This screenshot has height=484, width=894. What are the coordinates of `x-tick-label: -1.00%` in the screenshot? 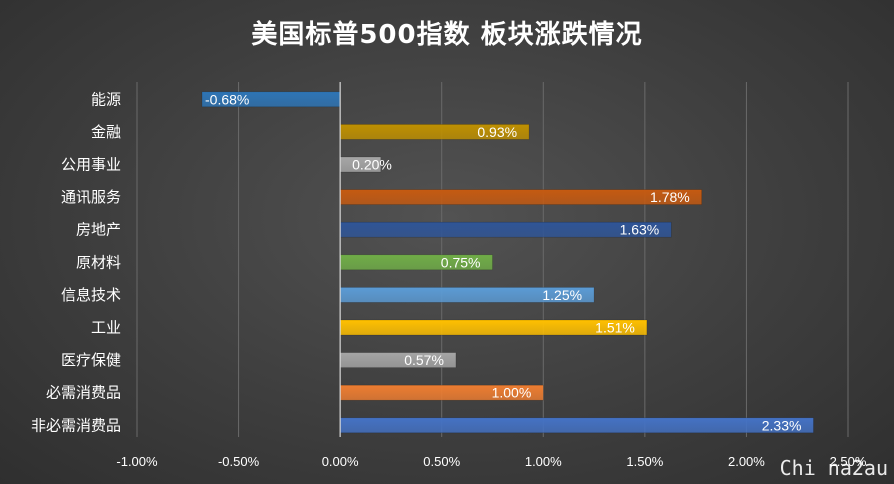 It's located at (137, 461).